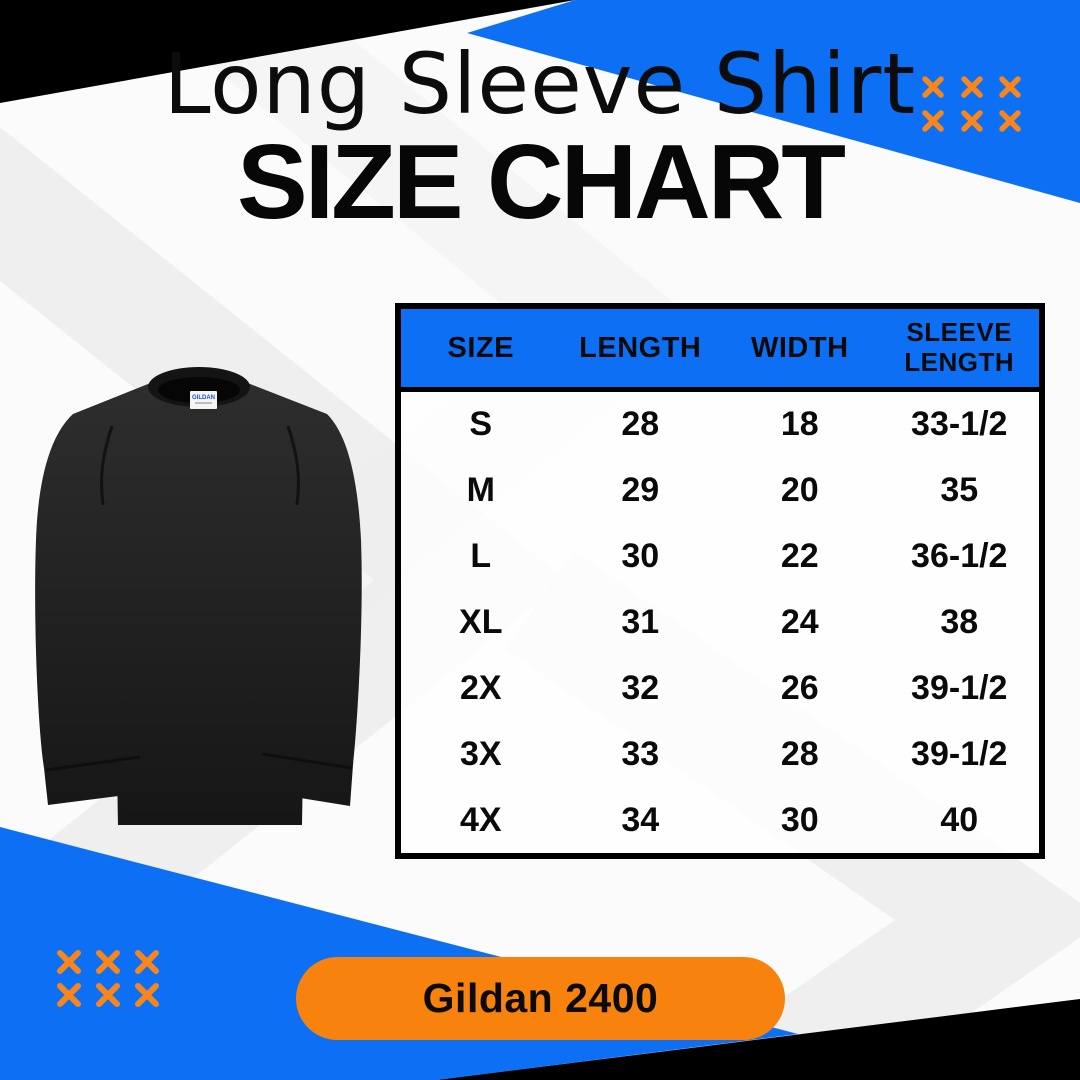 The width and height of the screenshot is (1080, 1080). I want to click on table-cell: 24, so click(799, 621).